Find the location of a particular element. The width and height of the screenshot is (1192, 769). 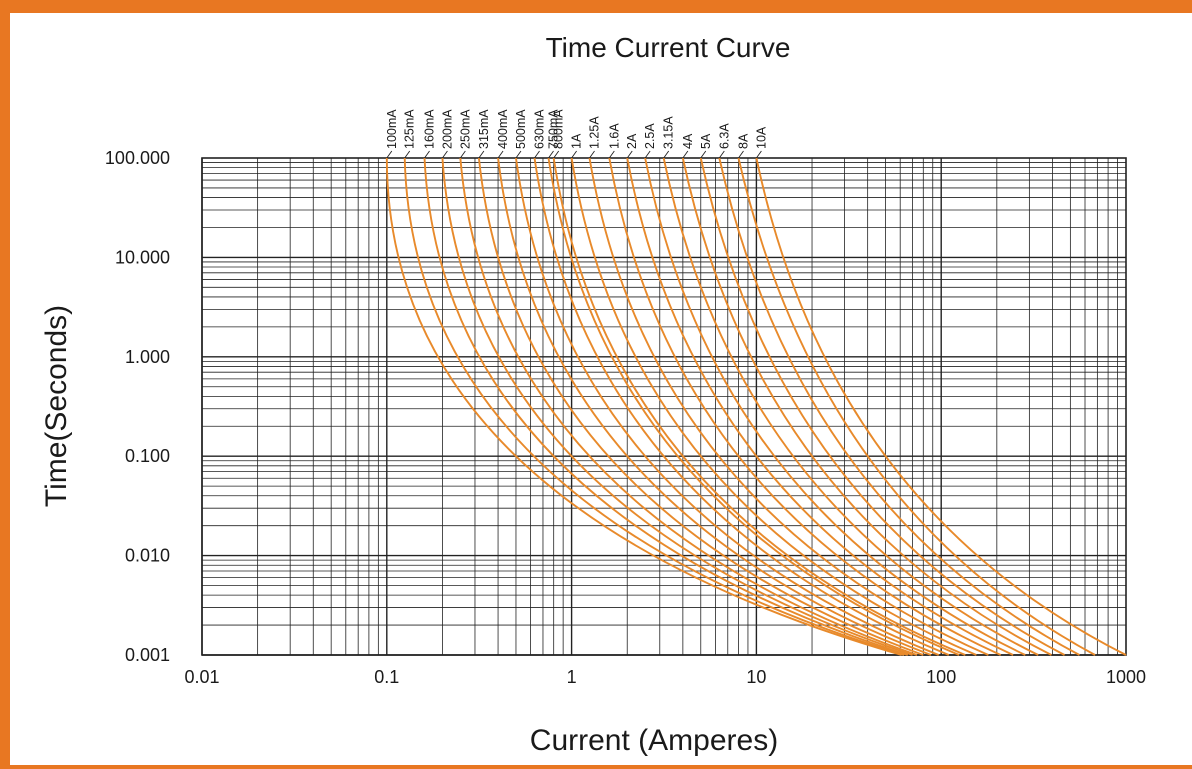

series-label: 250mA is located at coordinates (465, 129).